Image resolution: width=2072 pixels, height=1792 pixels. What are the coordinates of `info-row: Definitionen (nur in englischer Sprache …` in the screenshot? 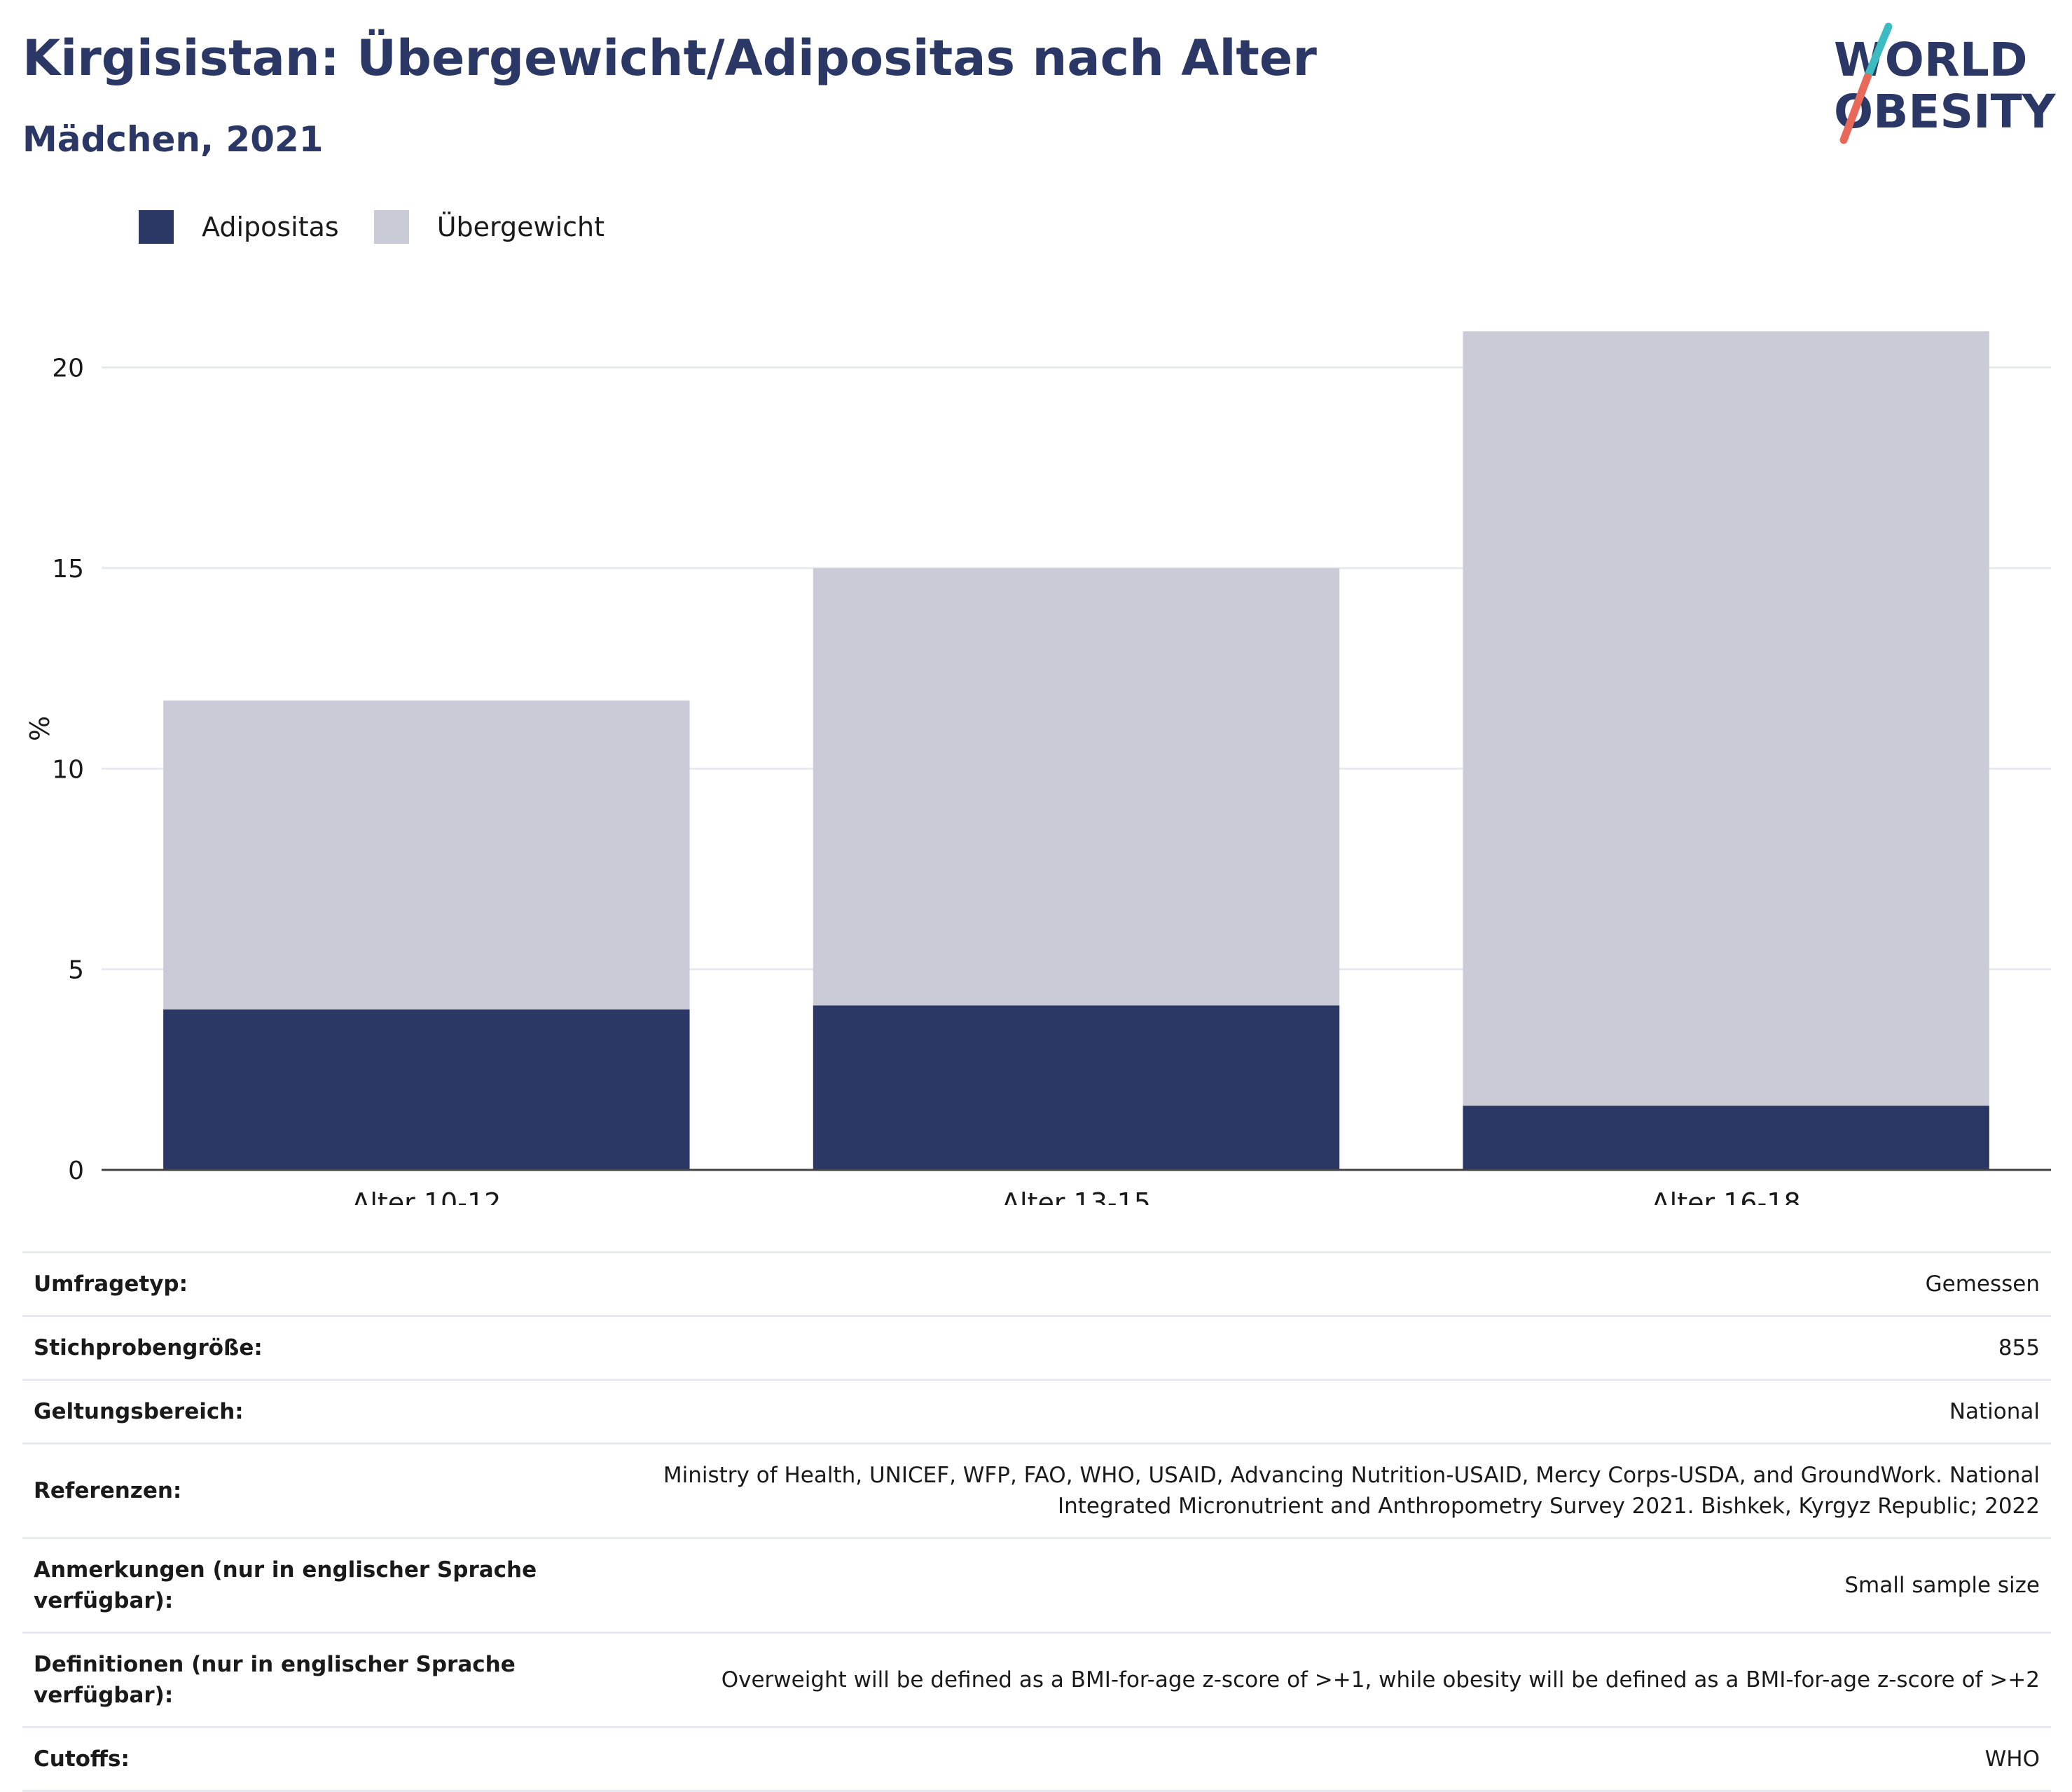 It's located at (1037, 1679).